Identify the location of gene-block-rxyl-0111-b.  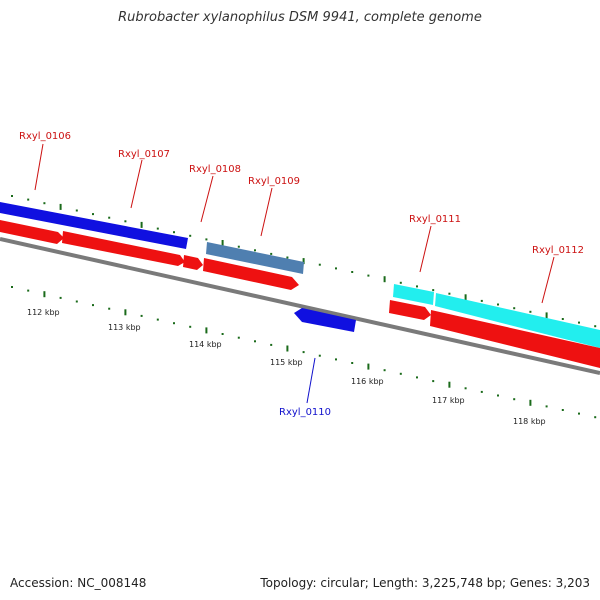
(517, 320).